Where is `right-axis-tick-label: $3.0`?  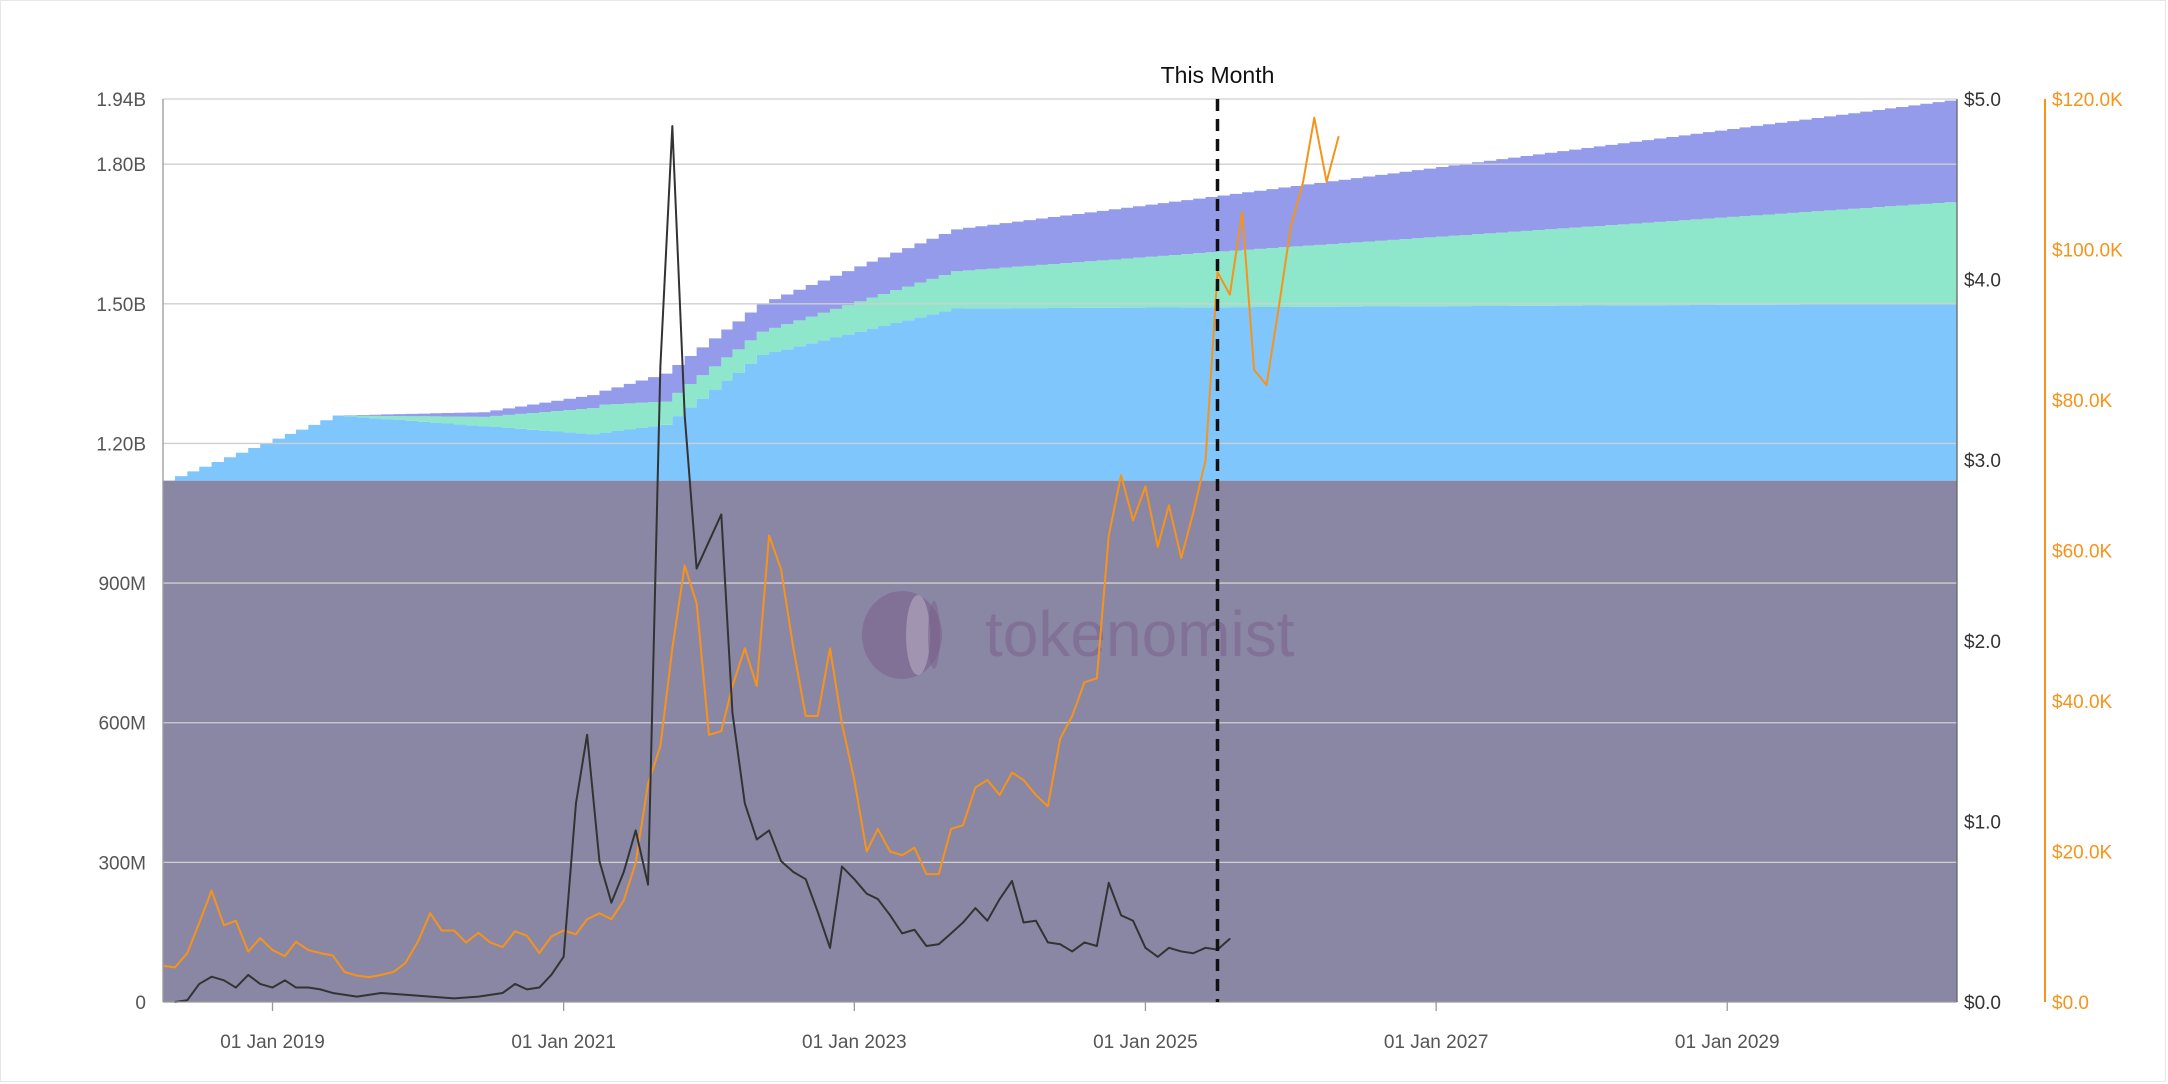
right-axis-tick-label: $3.0 is located at coordinates (1982, 461).